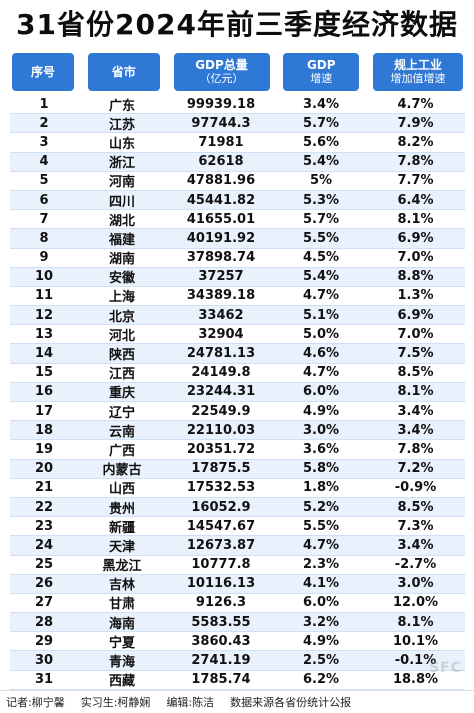  What do you see at coordinates (221, 200) in the screenshot?
I see `cell-gdp: 45441.82` at bounding box center [221, 200].